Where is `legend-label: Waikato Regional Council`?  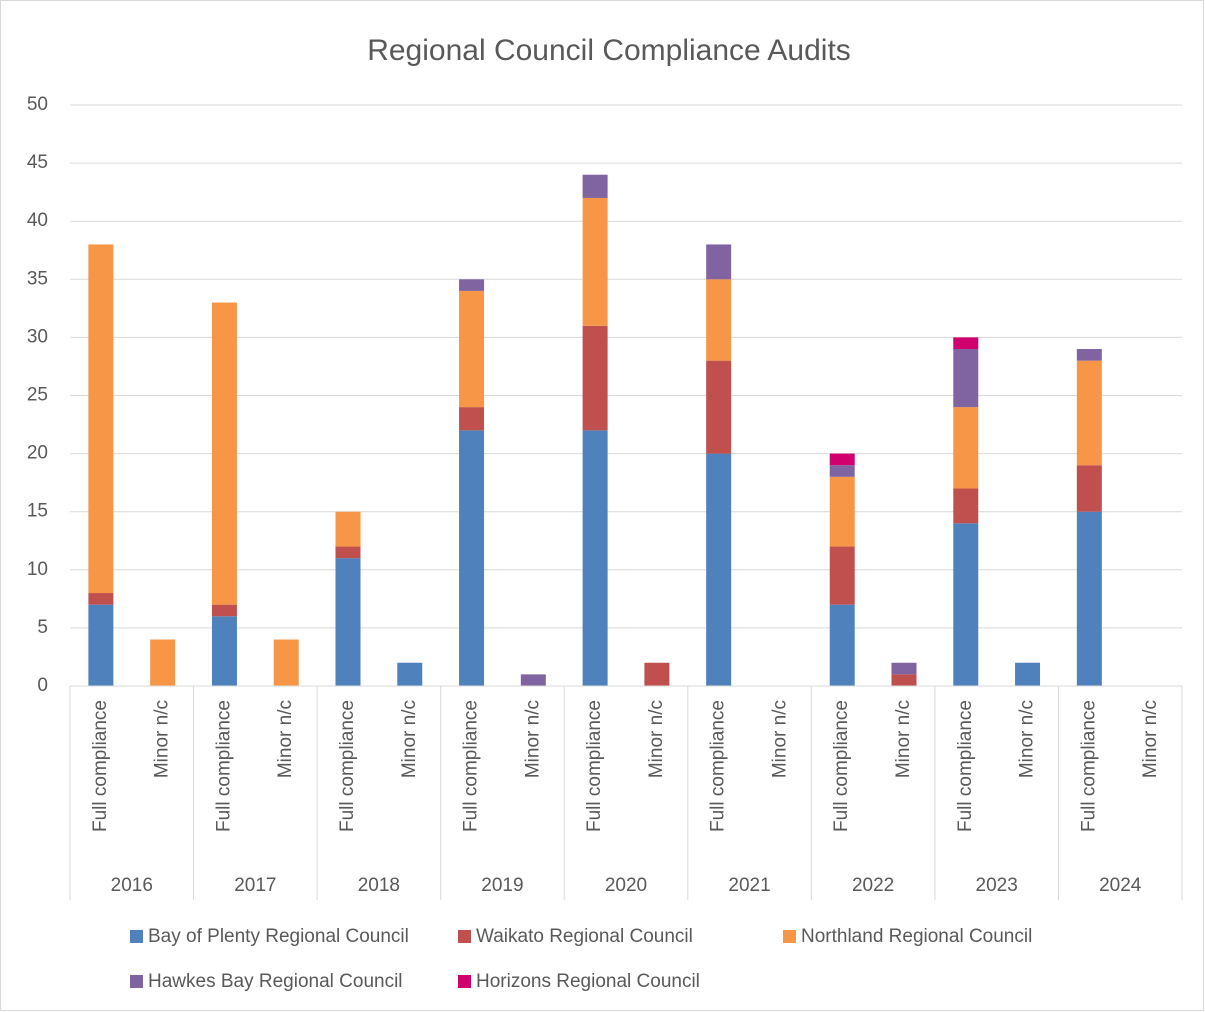
legend-label: Waikato Regional Council is located at coordinates (584, 936).